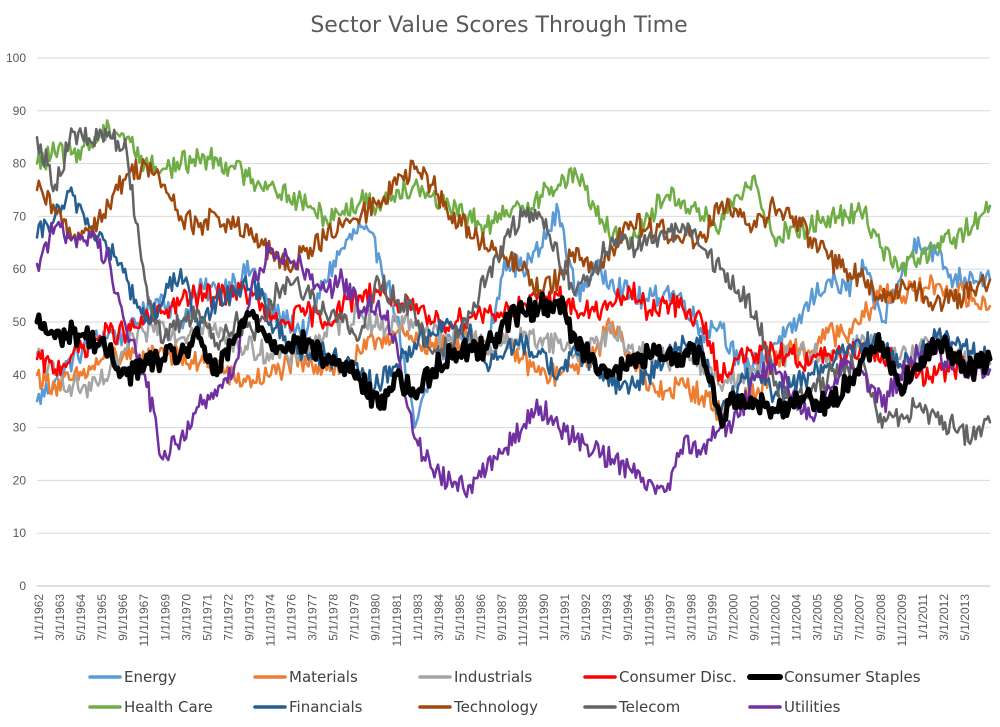 The height and width of the screenshot is (727, 1000). What do you see at coordinates (586, 617) in the screenshot?
I see `x-tick-label: 5/1/1992` at bounding box center [586, 617].